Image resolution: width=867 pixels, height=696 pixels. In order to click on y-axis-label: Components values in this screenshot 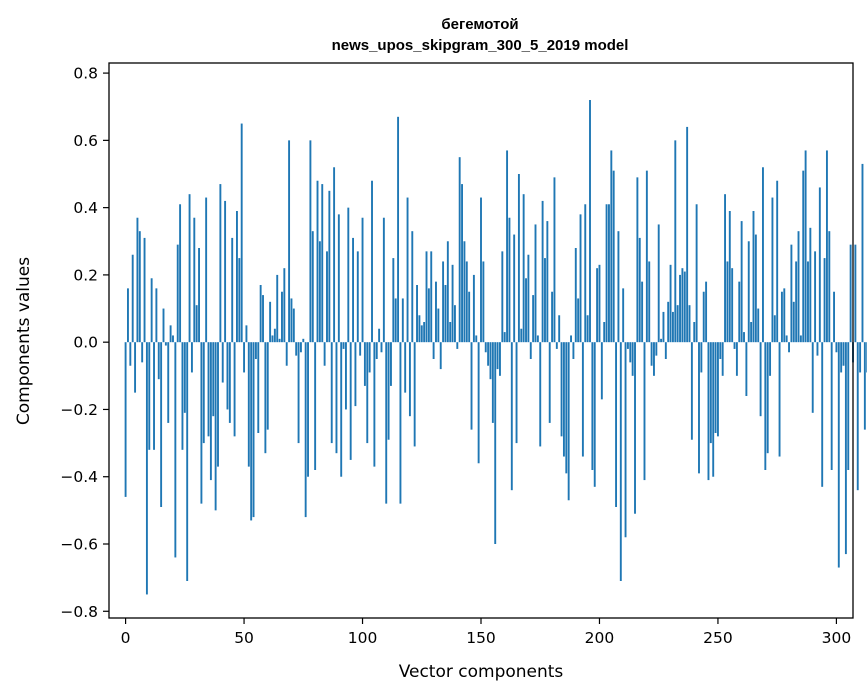, I will do `click(24, 341)`.